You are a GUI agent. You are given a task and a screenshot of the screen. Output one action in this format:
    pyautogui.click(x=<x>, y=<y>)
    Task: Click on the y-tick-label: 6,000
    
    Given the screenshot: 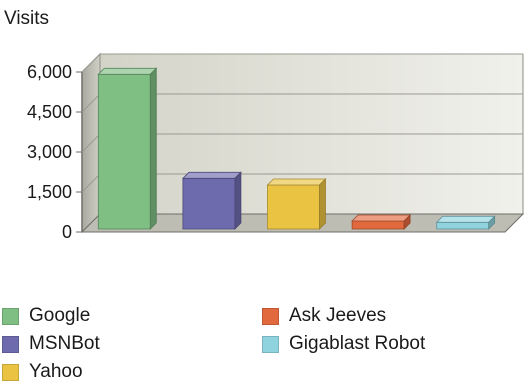 What is the action you would take?
    pyautogui.click(x=49, y=72)
    